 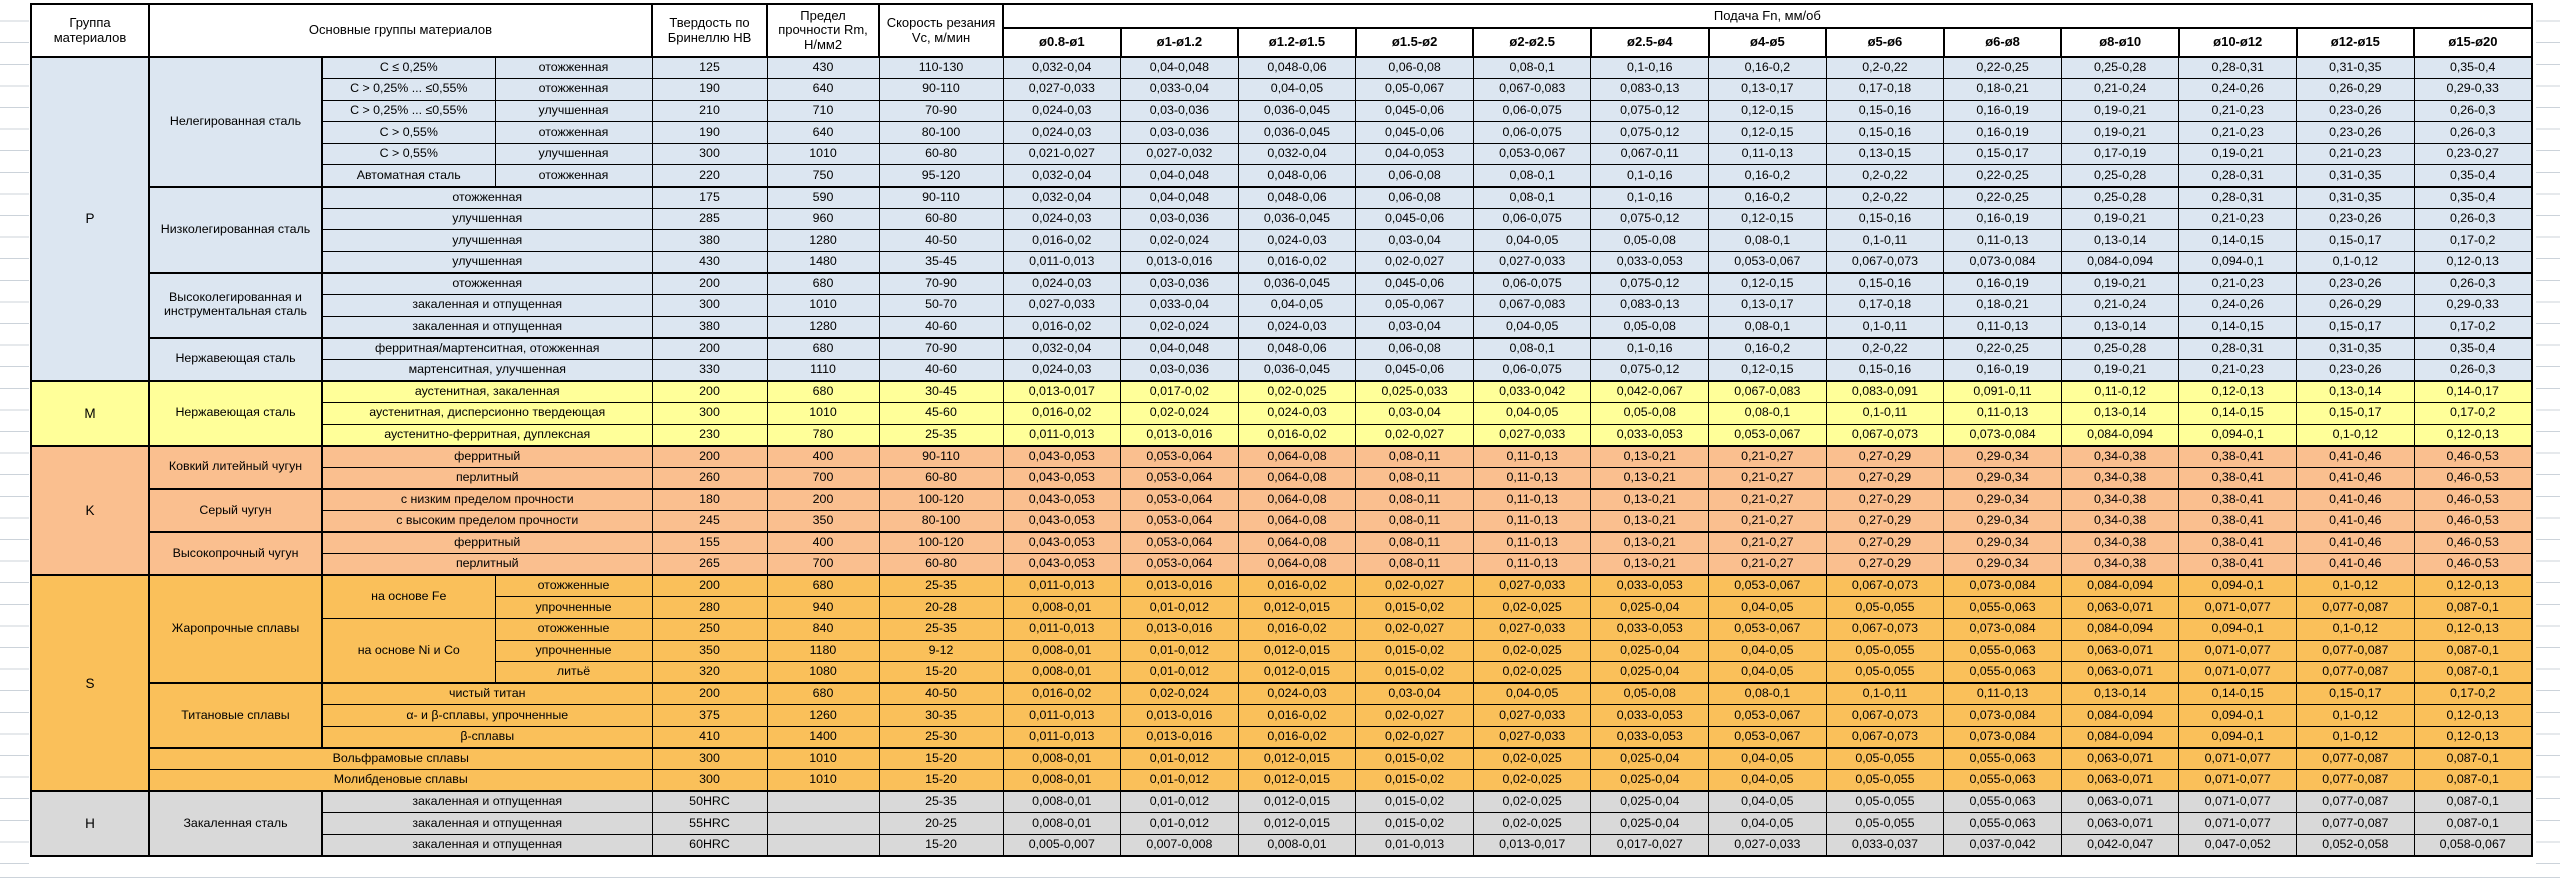 What do you see at coordinates (235, 359) in the screenshot?
I see `material-name-cell: Нержавеющая сталь` at bounding box center [235, 359].